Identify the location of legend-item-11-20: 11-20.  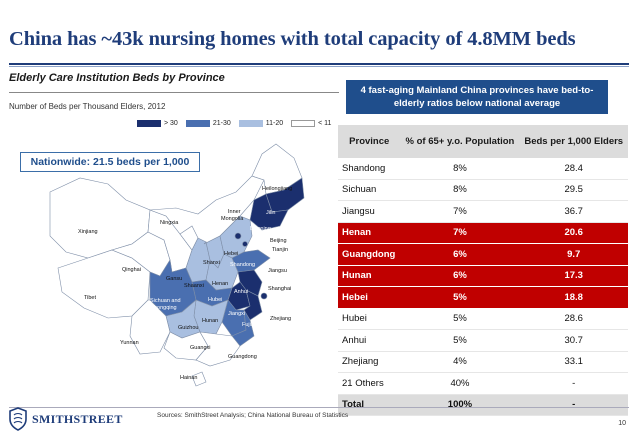
(260, 123).